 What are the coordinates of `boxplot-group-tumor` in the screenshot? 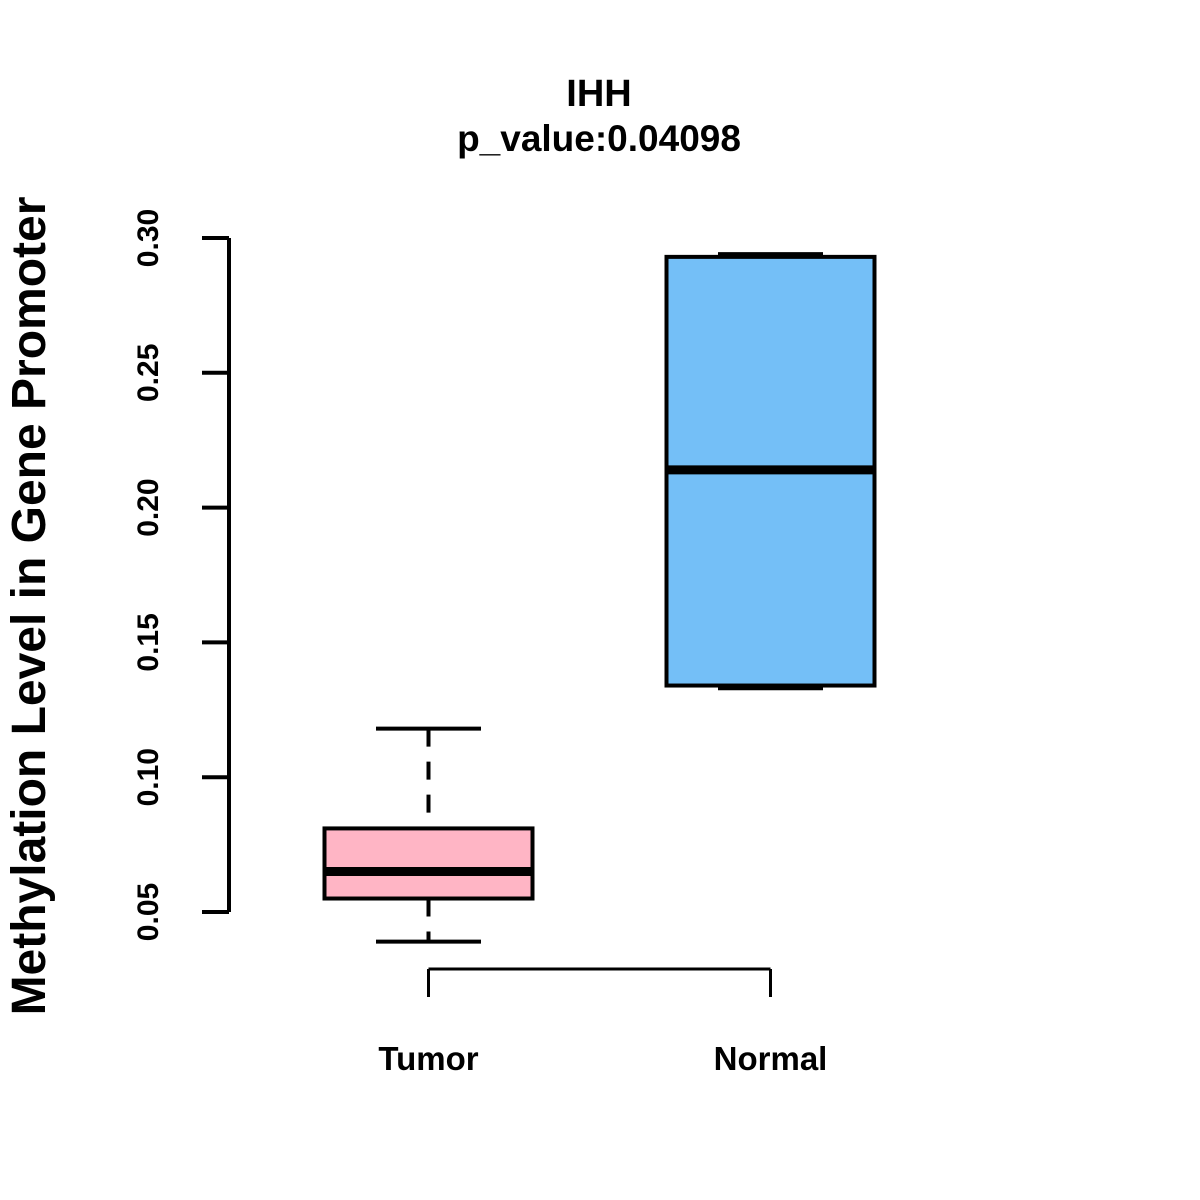 It's located at (428, 835).